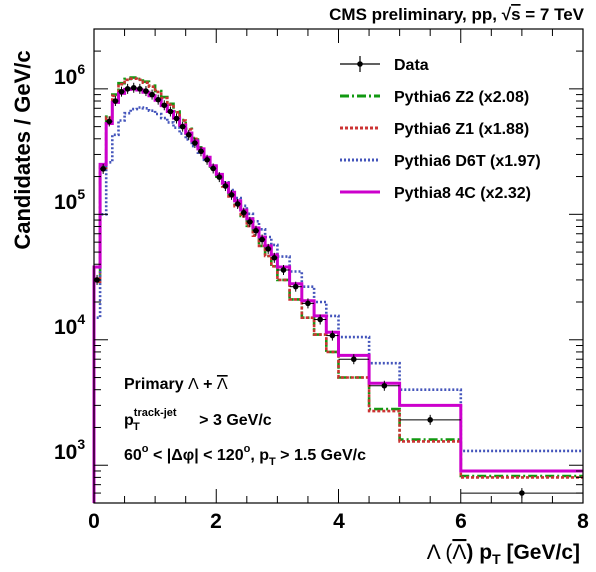 This screenshot has height=572, width=596. What do you see at coordinates (69, 450) in the screenshot?
I see `y-tick-label: 10³` at bounding box center [69, 450].